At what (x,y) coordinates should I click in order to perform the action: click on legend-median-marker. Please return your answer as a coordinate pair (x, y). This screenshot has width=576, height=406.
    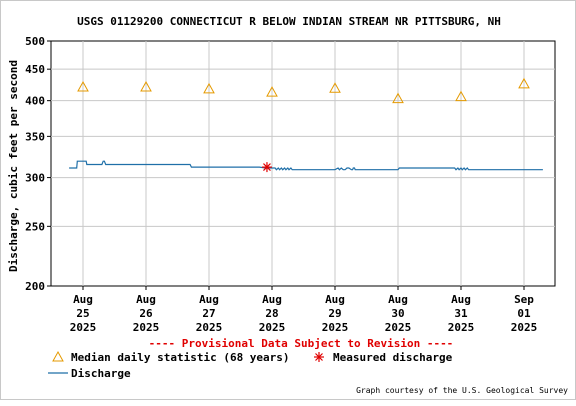
    Looking at the image, I should click on (58, 356).